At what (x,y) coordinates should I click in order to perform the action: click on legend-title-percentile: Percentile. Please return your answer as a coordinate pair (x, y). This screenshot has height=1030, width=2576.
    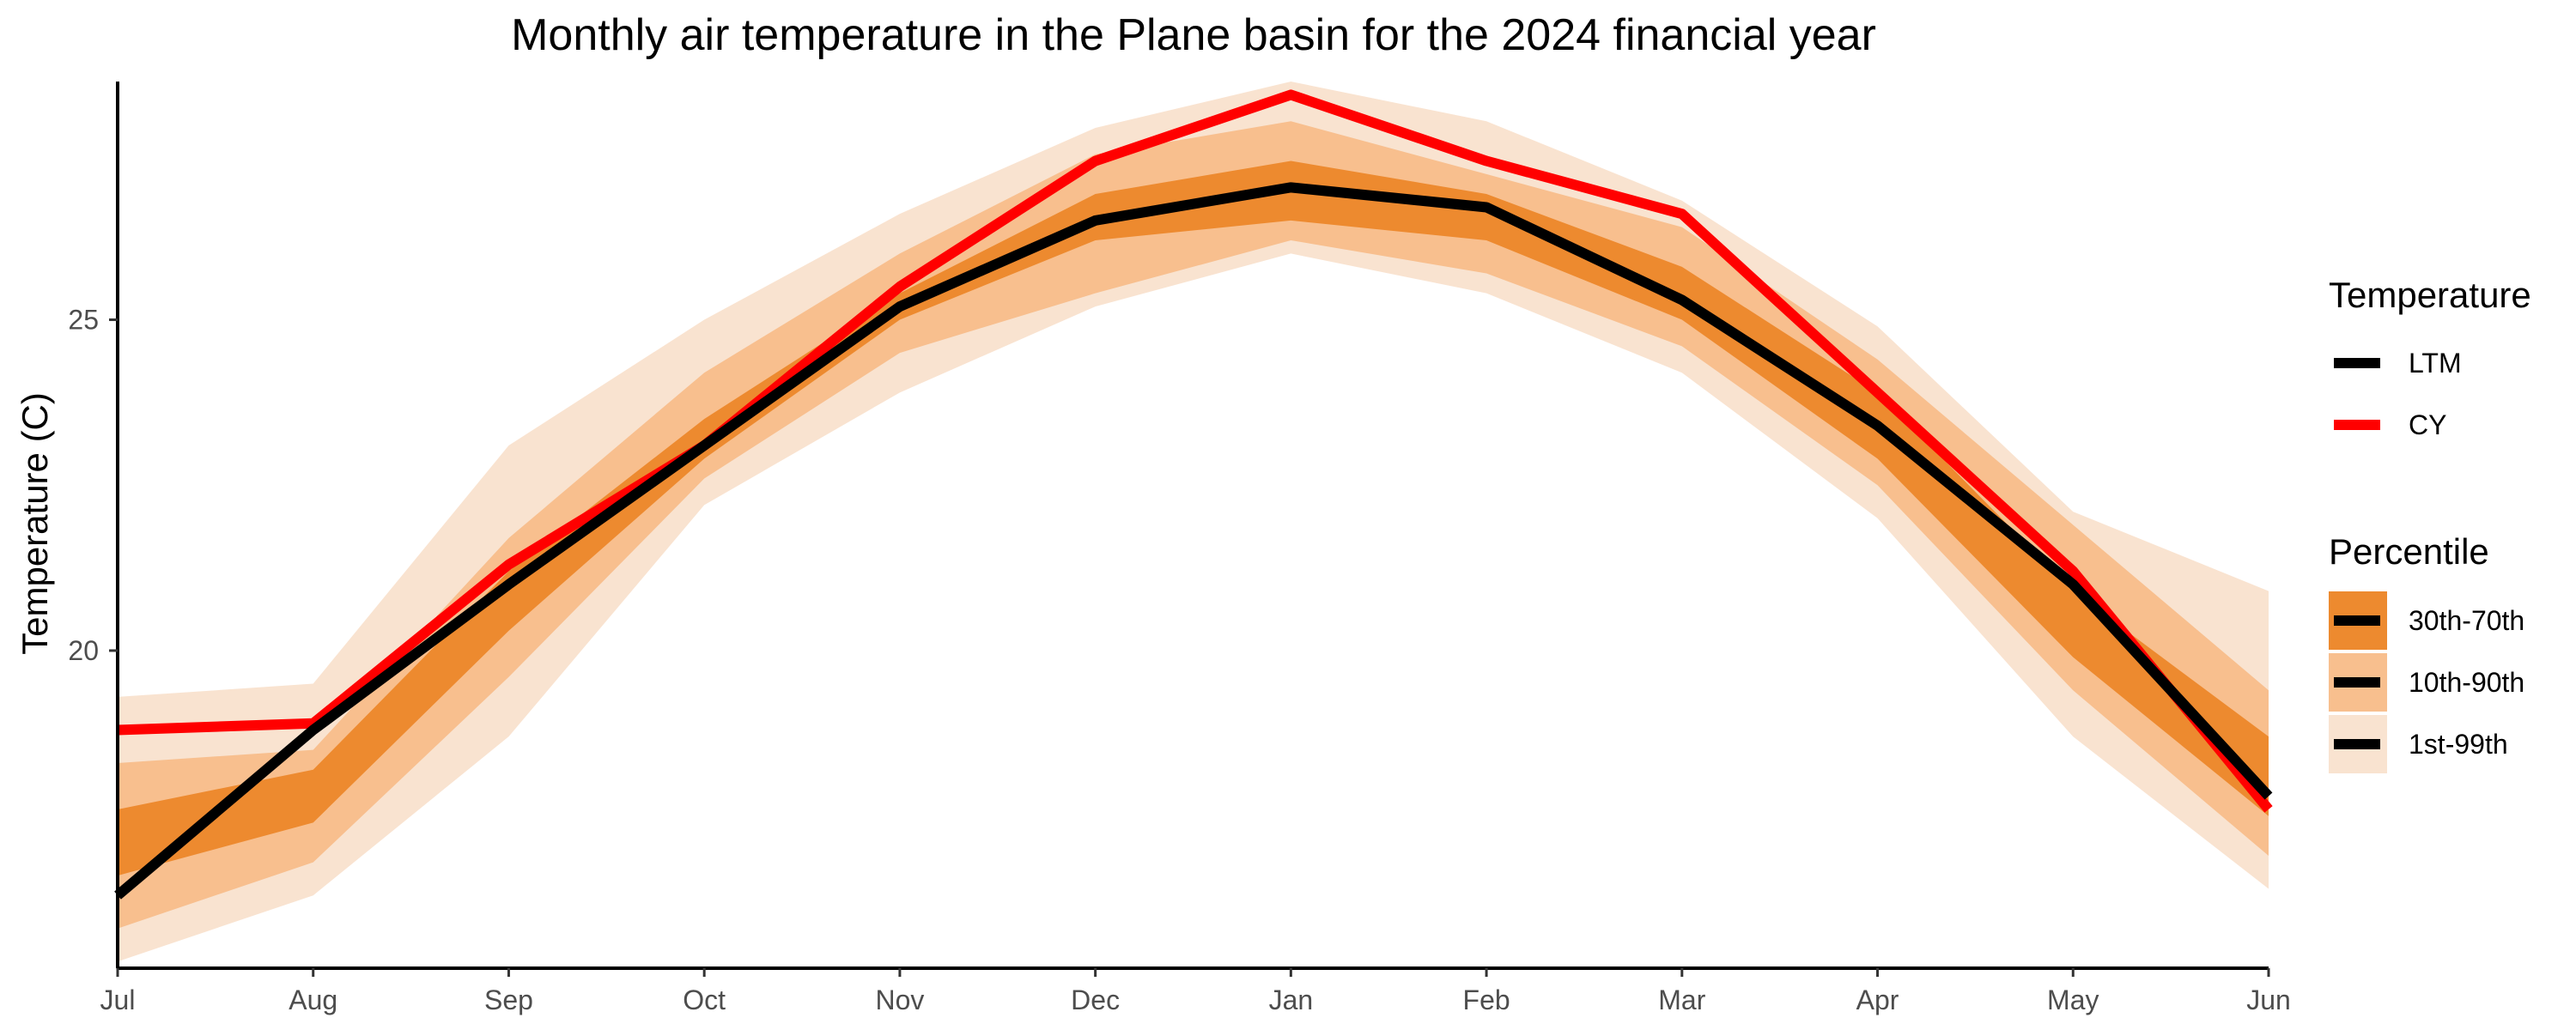
    Looking at the image, I should click on (2409, 551).